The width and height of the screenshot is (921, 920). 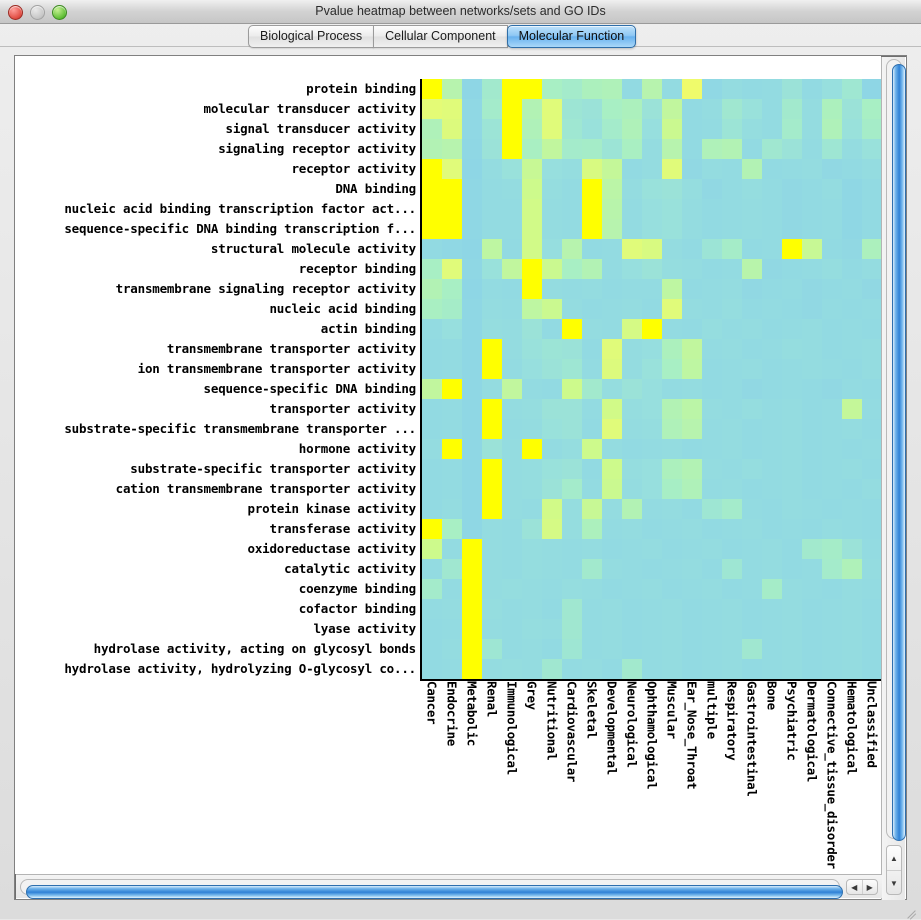 What do you see at coordinates (571, 36) in the screenshot?
I see `tab-molecular-function: Molecular Function` at bounding box center [571, 36].